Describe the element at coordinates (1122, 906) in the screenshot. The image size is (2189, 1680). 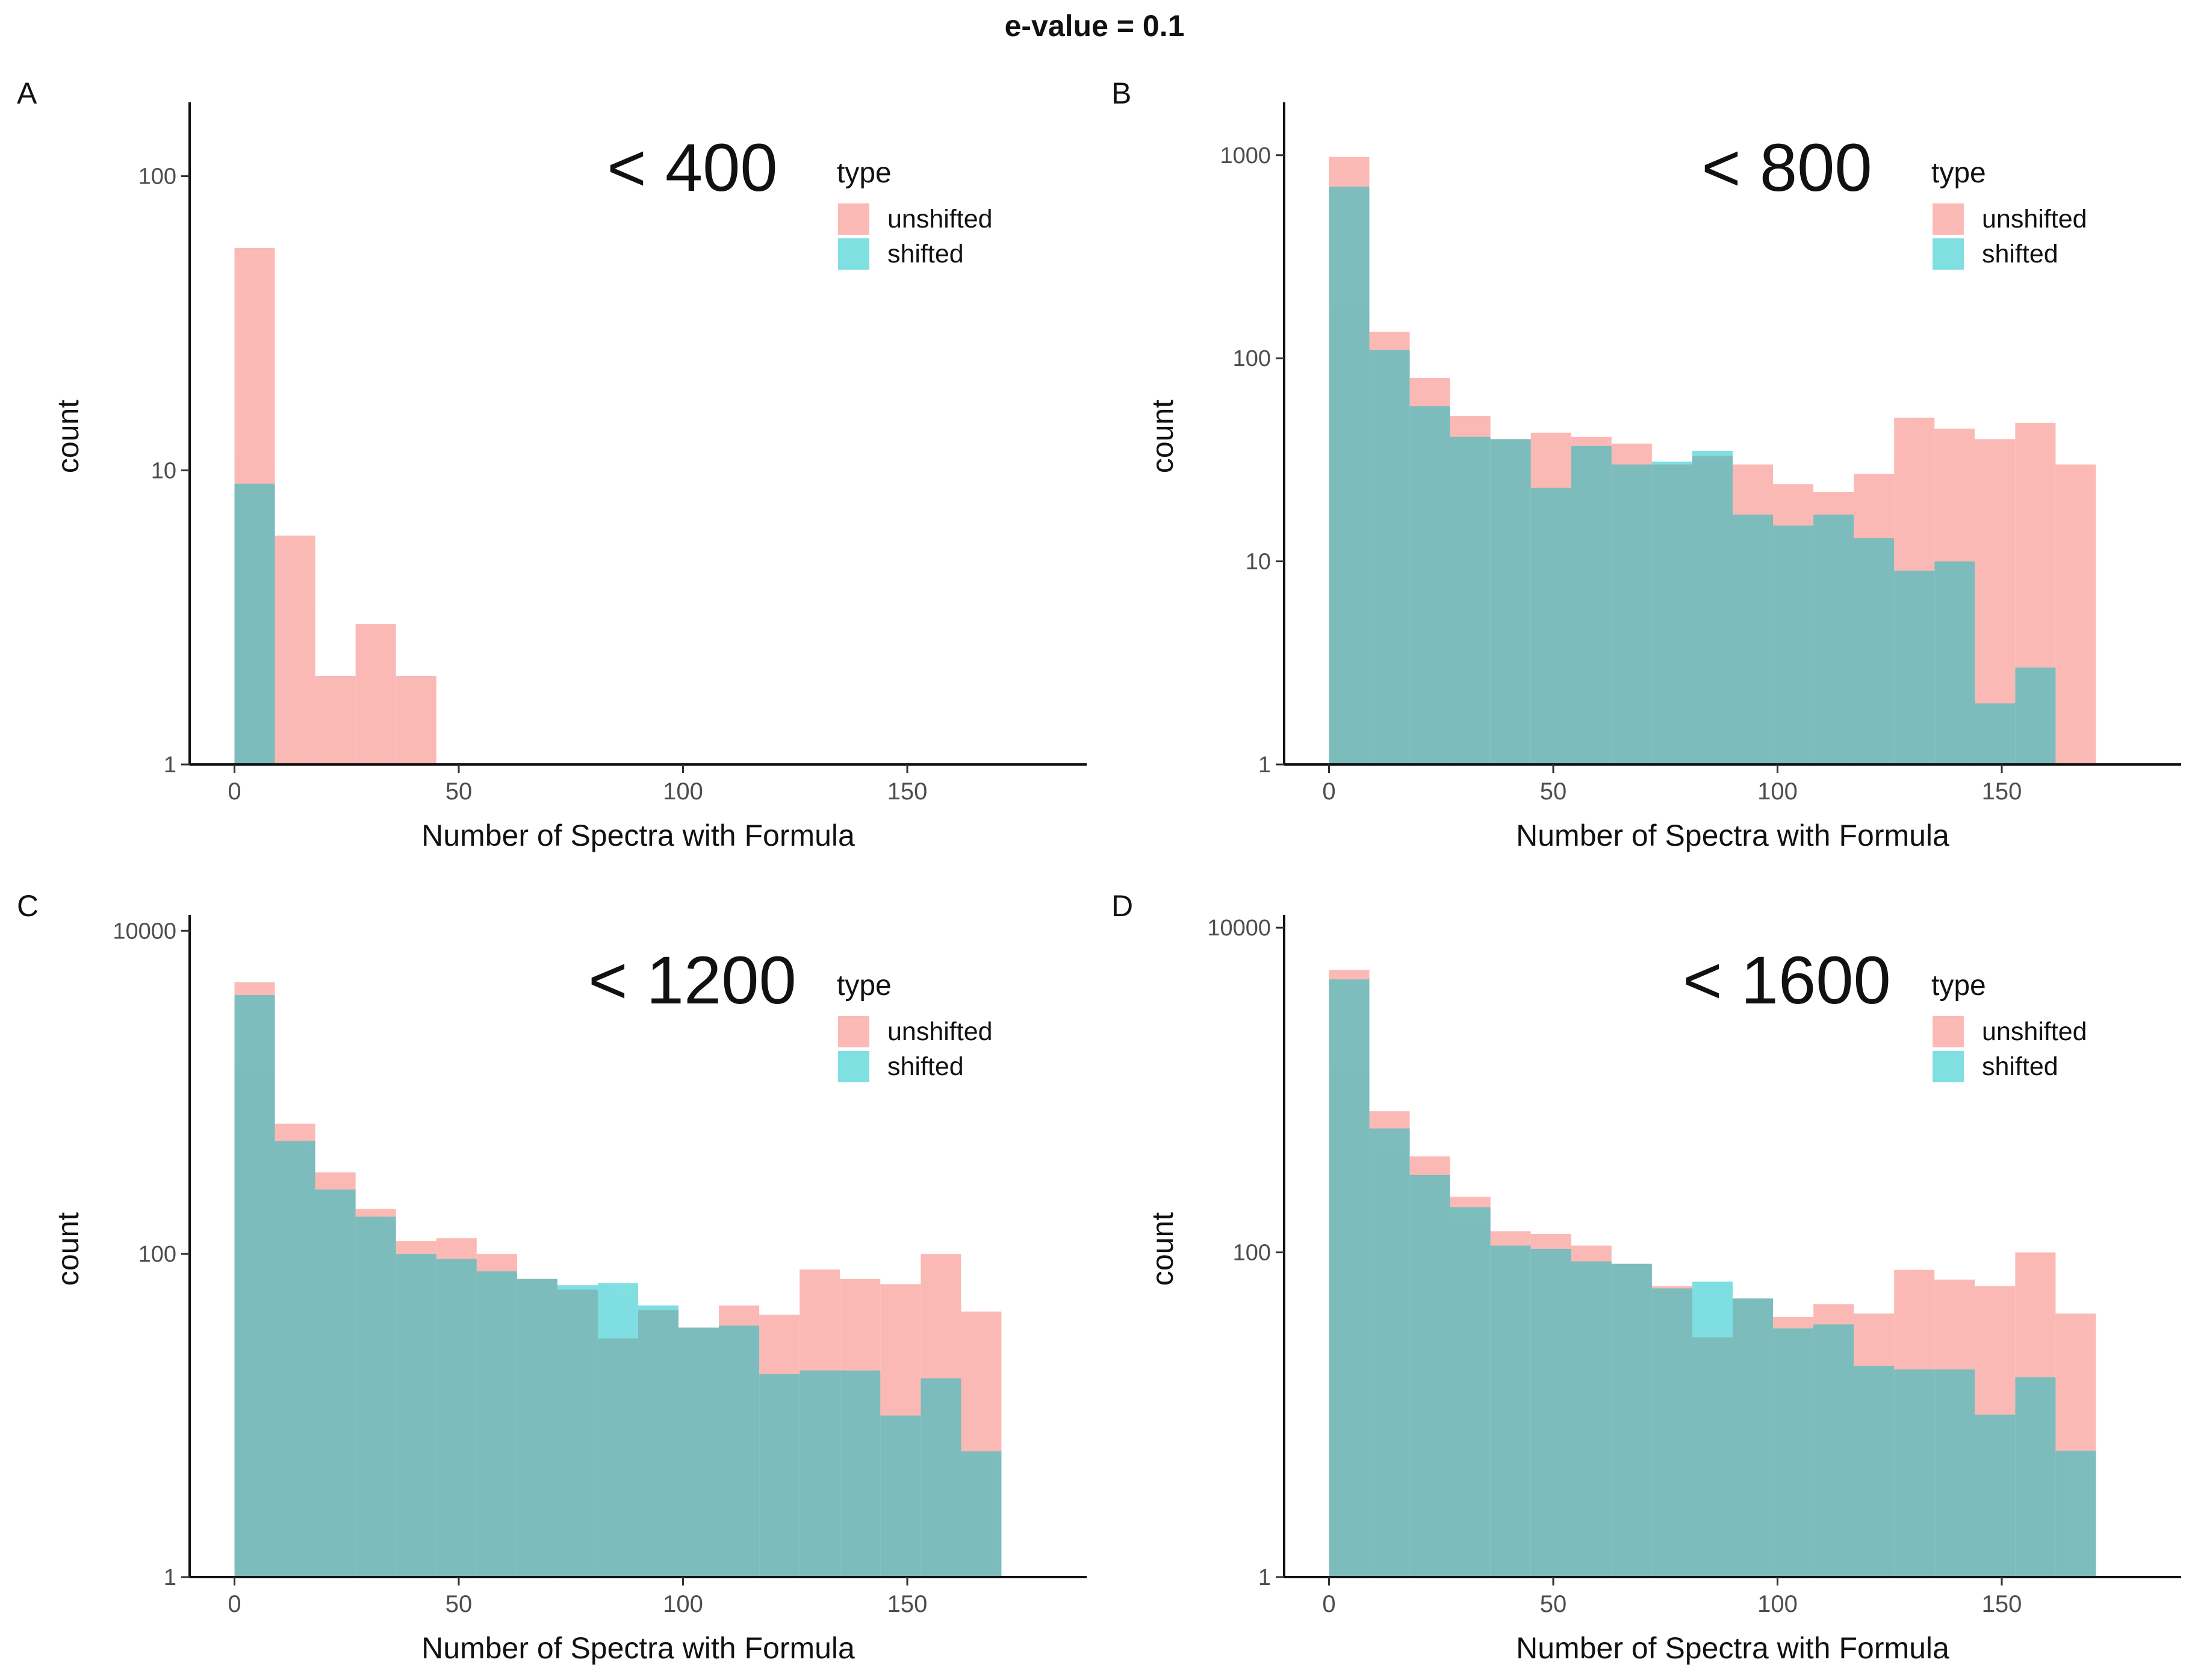
I see `panel-label: D` at that location.